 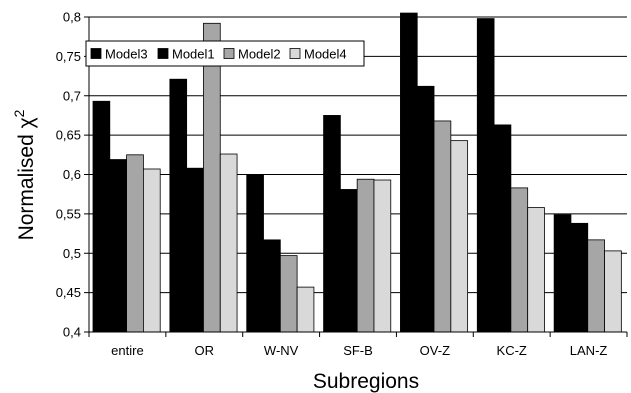 What do you see at coordinates (325, 54) in the screenshot?
I see `legend-label-model4: Model4` at bounding box center [325, 54].